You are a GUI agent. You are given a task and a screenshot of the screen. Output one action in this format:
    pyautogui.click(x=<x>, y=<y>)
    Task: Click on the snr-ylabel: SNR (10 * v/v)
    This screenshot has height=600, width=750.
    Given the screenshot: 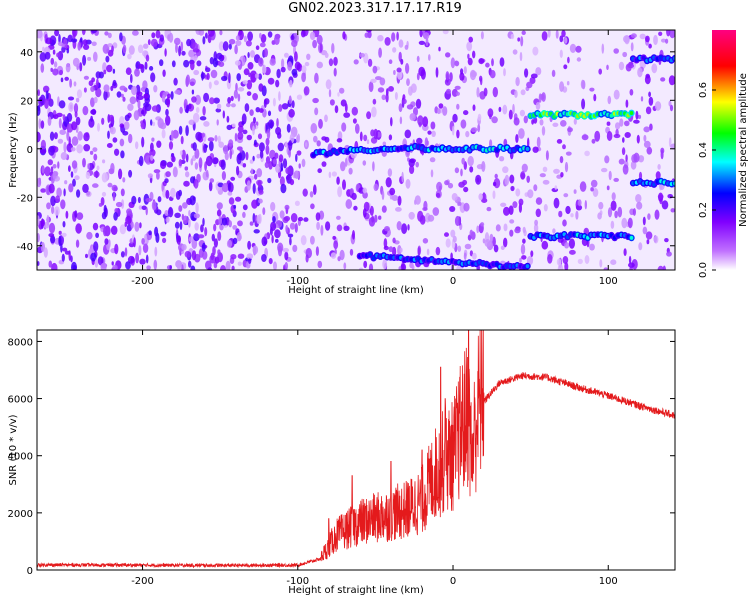 What is the action you would take?
    pyautogui.click(x=13, y=449)
    